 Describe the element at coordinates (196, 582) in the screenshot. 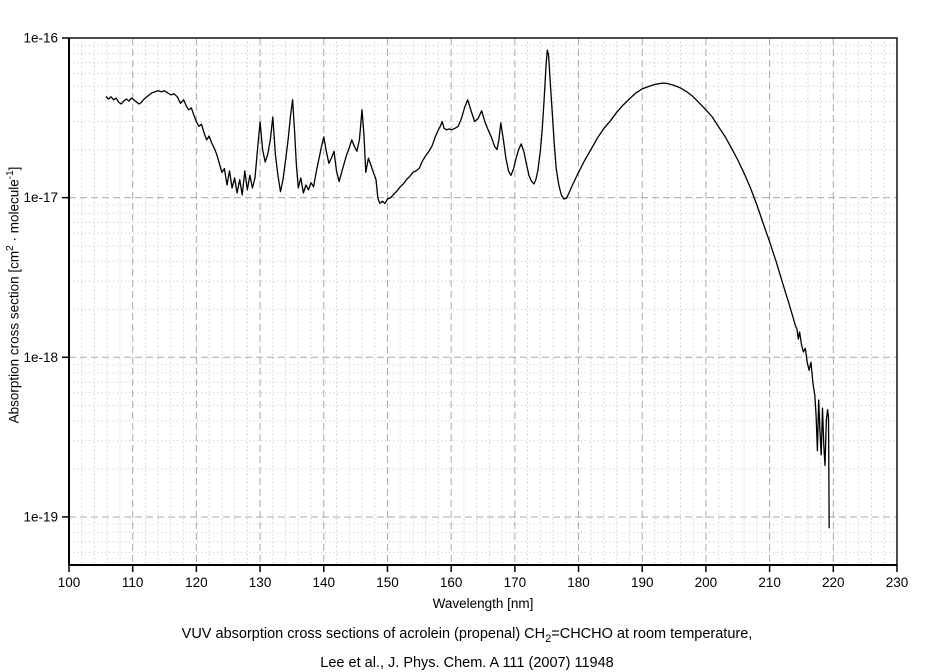

I see `x-tick-label: 120` at that location.